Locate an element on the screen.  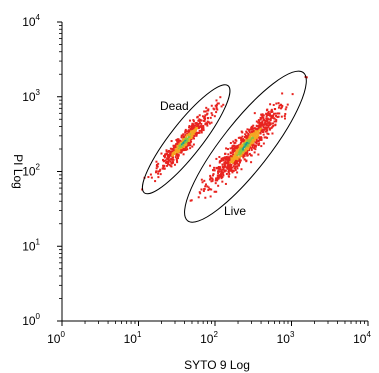
gate-label-dead: Dead is located at coordinates (174, 106).